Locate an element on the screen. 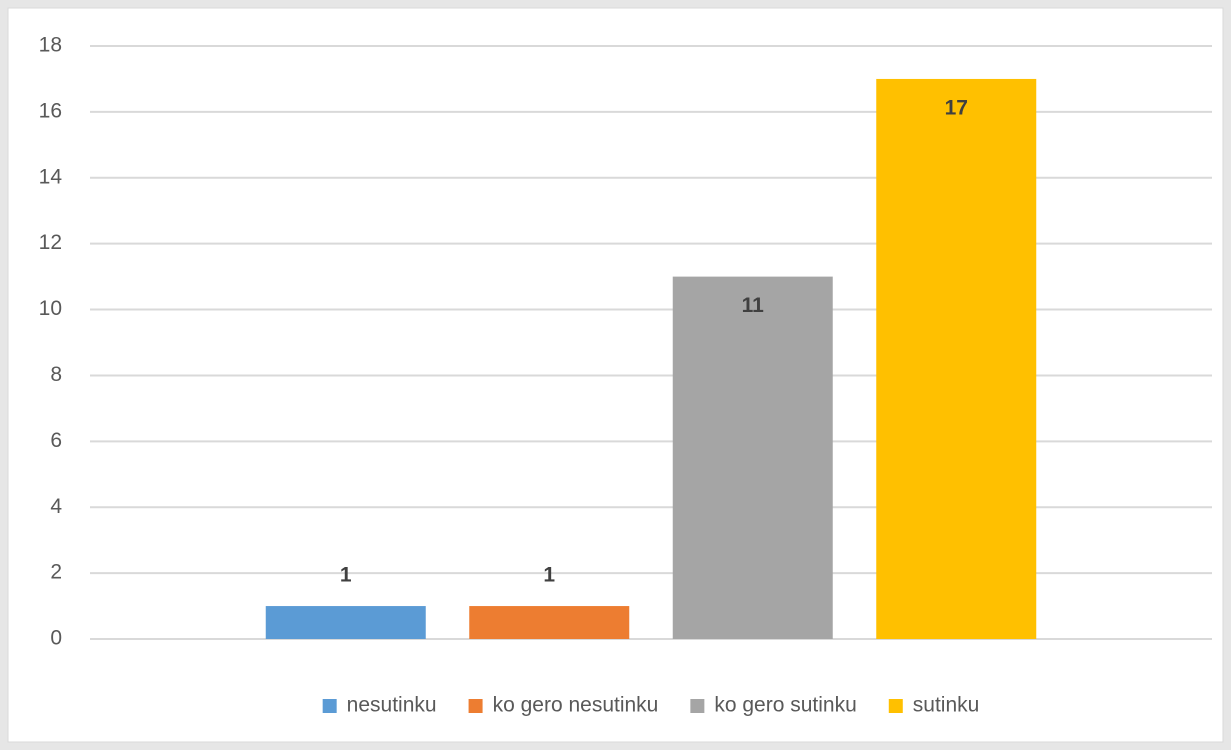 Image resolution: width=1231 pixels, height=750 pixels. legend-label: sutinku is located at coordinates (946, 705).